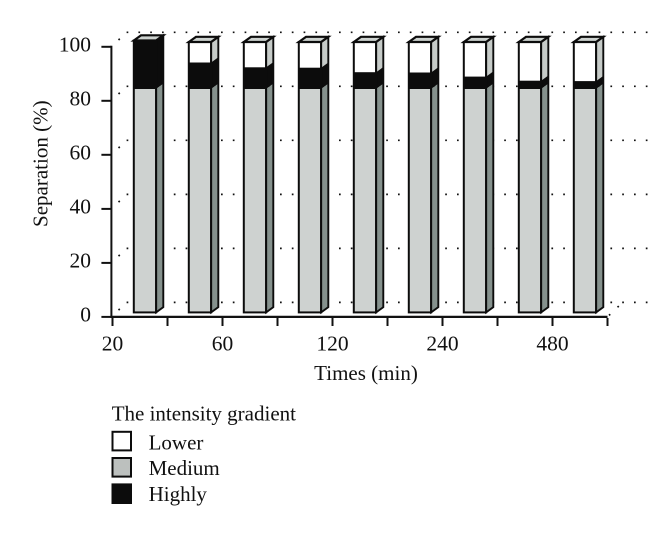 Image resolution: width=660 pixels, height=537 pixels. What do you see at coordinates (204, 414) in the screenshot?
I see `svg-text: The intensity gradient` at bounding box center [204, 414].